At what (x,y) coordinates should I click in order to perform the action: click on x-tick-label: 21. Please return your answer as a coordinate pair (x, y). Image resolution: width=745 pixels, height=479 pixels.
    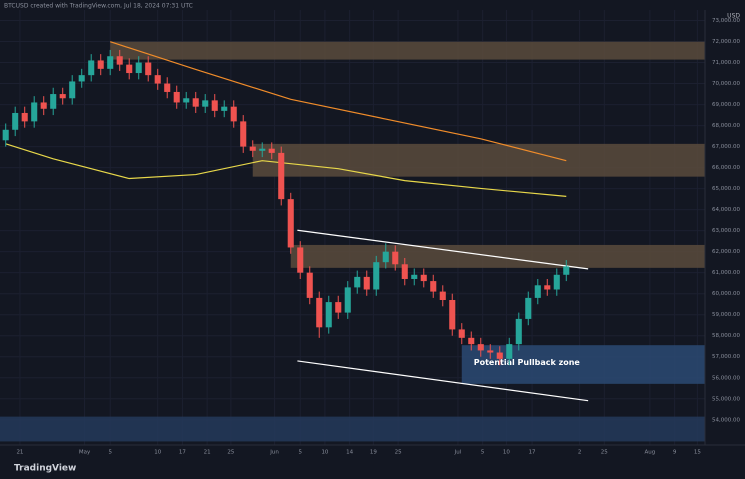
    Looking at the image, I should click on (207, 453).